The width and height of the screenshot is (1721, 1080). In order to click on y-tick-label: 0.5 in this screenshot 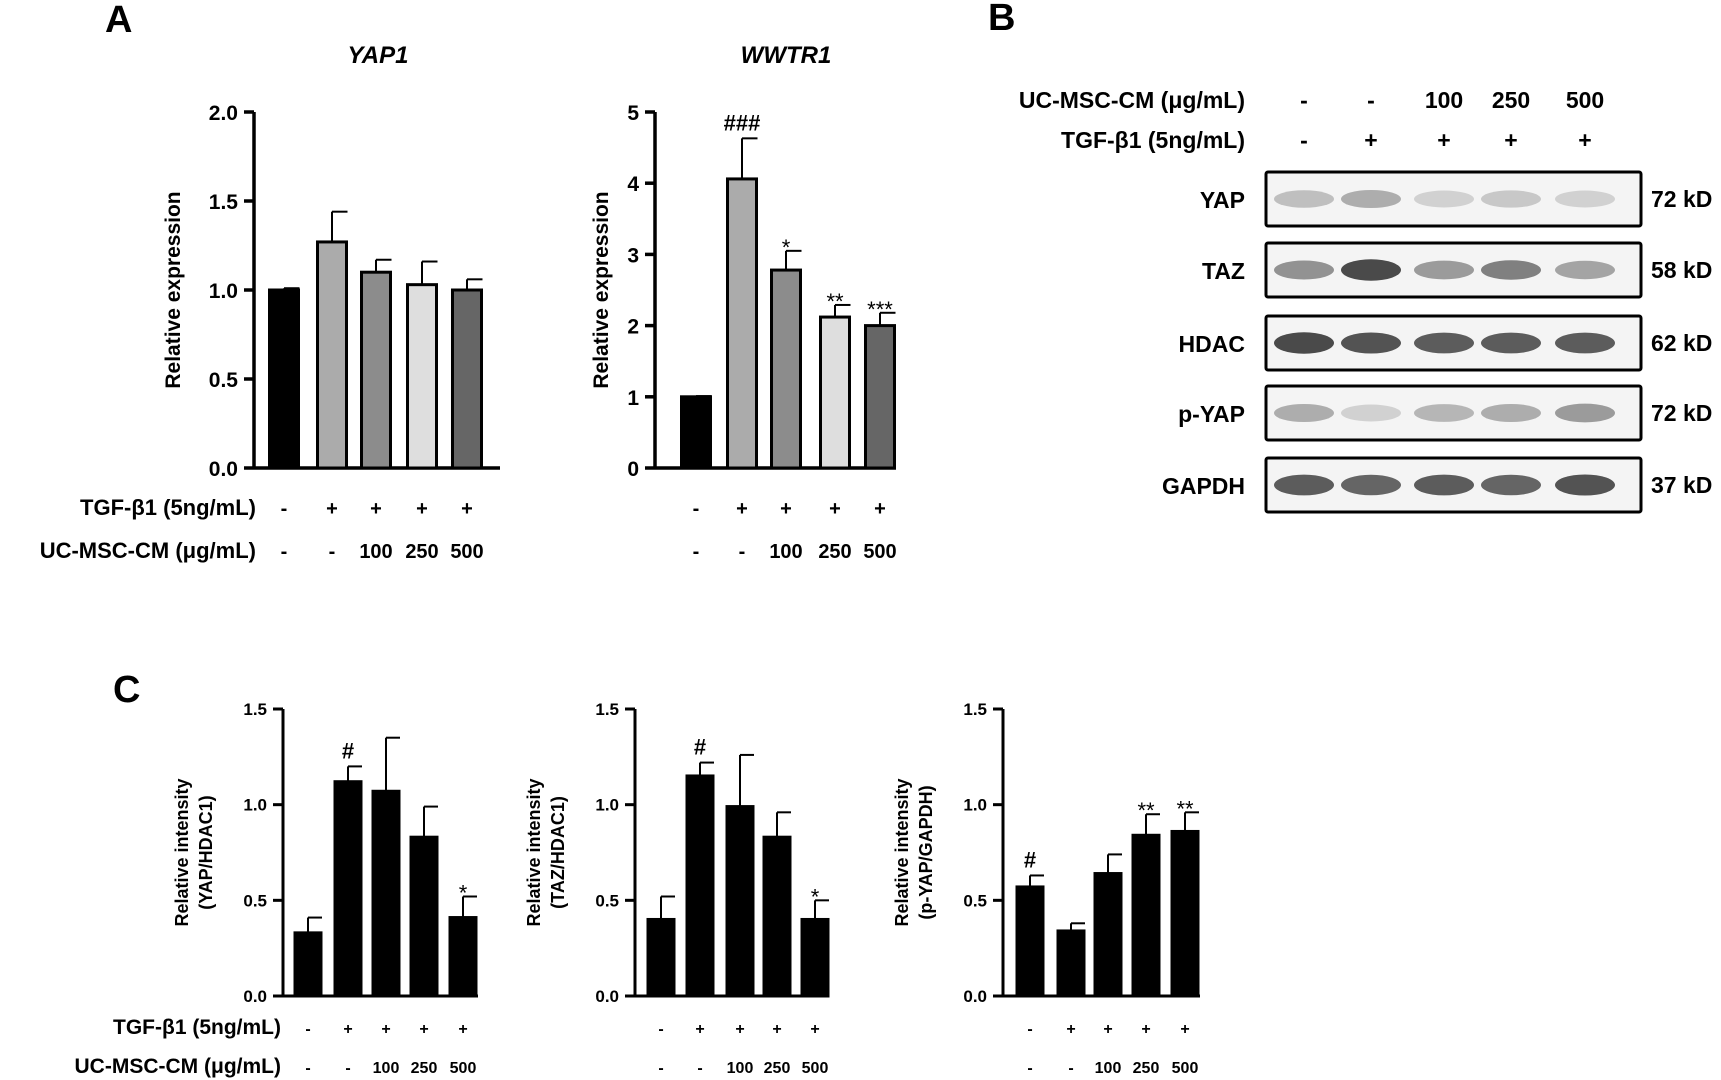, I will do `click(975, 900)`.